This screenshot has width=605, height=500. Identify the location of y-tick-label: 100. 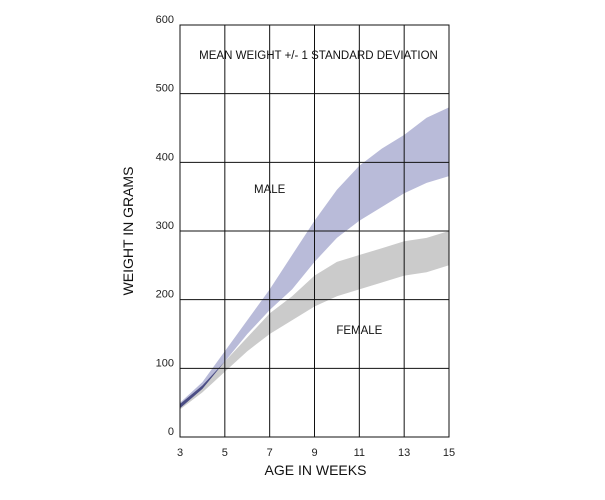
(165, 363).